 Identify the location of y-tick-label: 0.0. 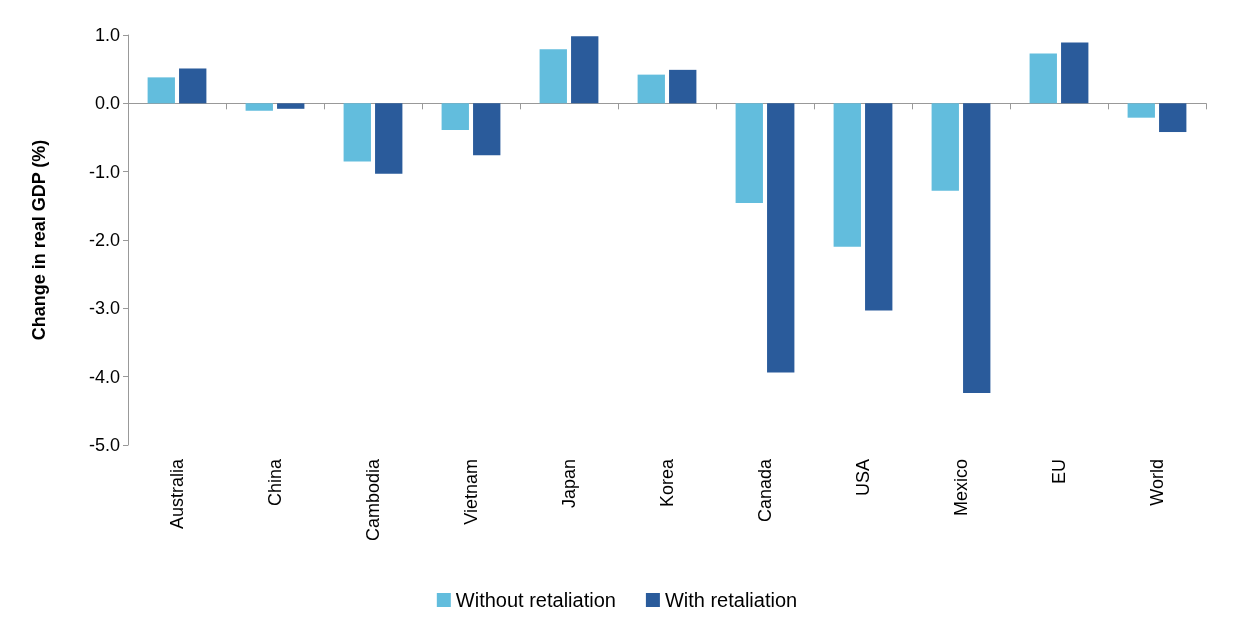
(107, 103).